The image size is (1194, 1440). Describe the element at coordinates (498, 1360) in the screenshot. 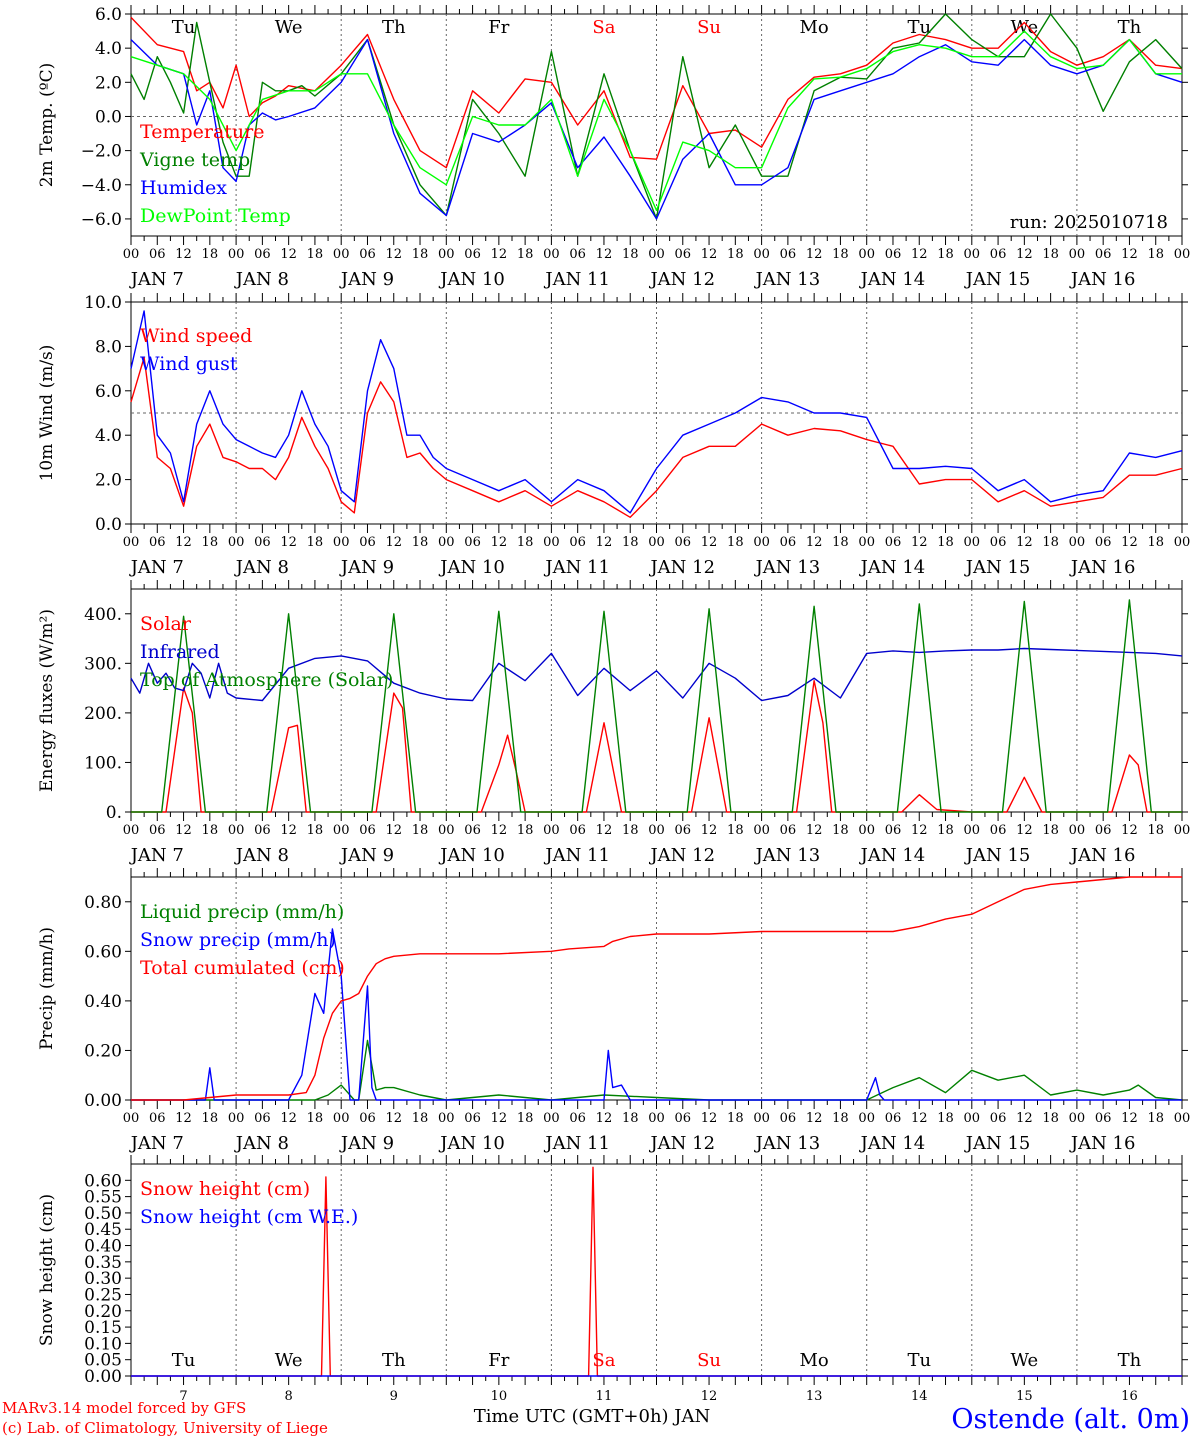

I see `day-of-week-label: Fr` at that location.